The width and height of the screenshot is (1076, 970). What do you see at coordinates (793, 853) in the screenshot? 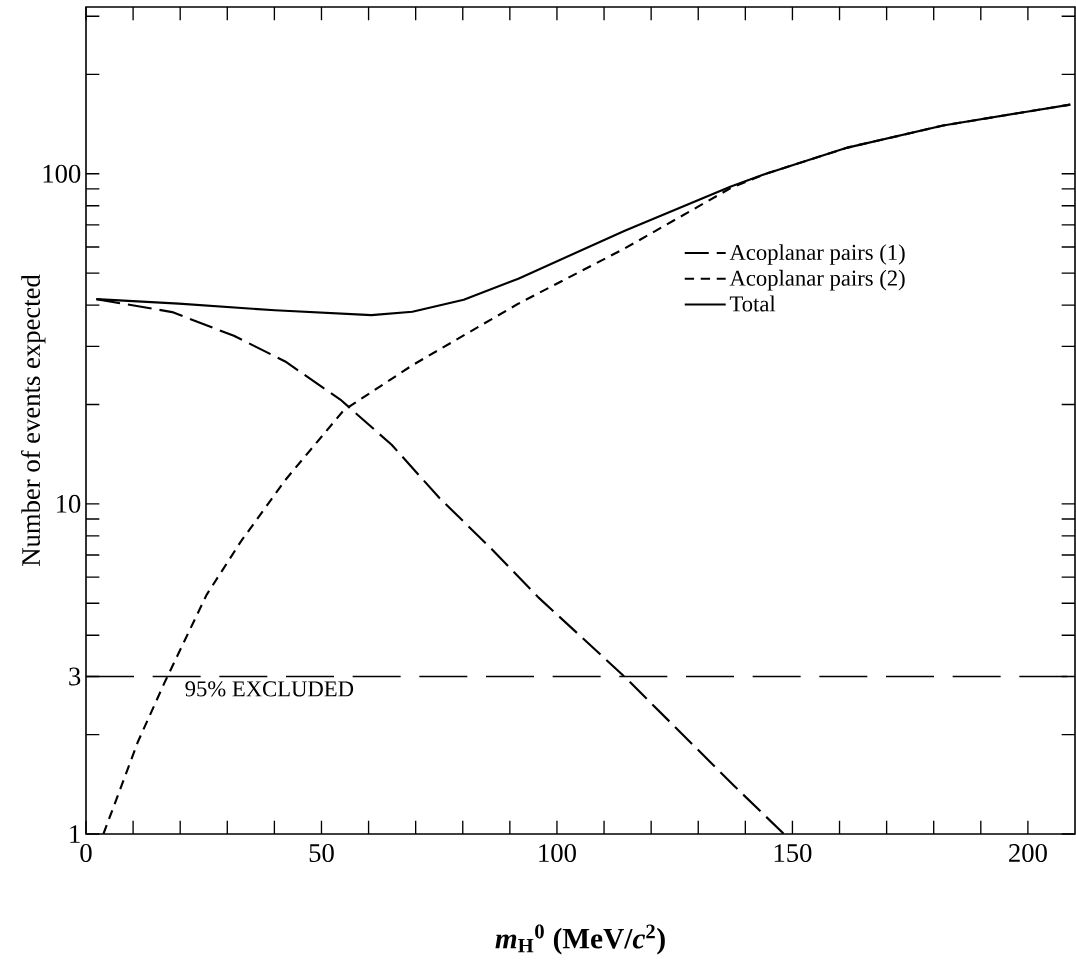
I see `x-tick-label: 150` at bounding box center [793, 853].